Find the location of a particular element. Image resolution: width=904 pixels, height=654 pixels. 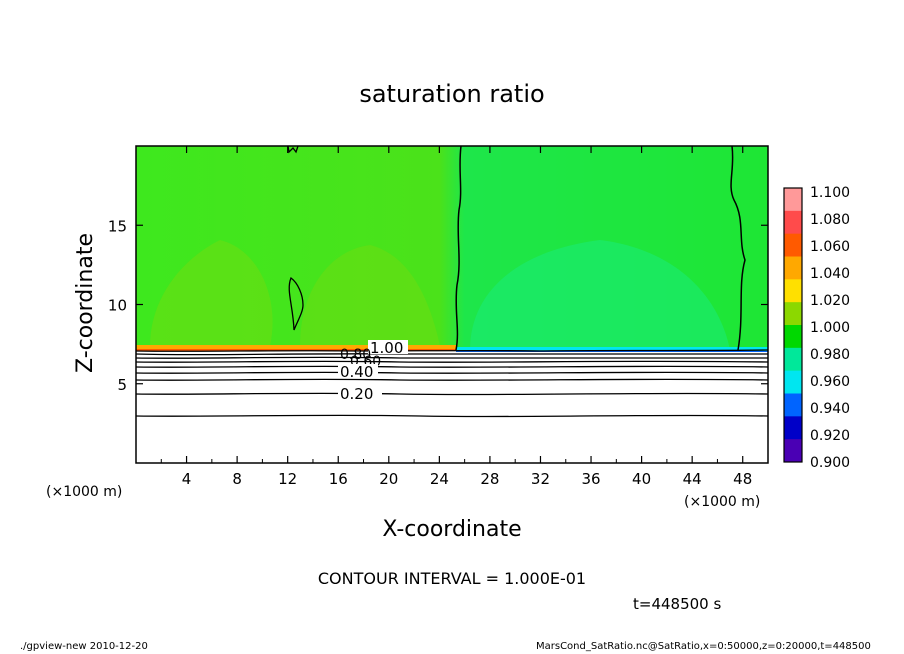

y-tick-label: 10 is located at coordinates (117, 306).